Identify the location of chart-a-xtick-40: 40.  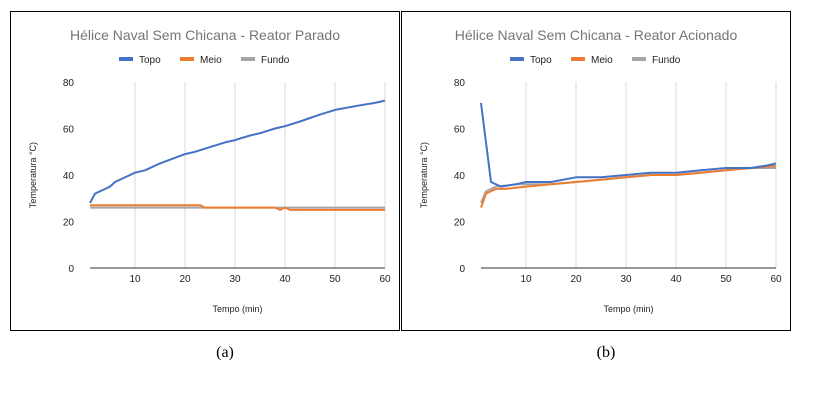
(285, 279).